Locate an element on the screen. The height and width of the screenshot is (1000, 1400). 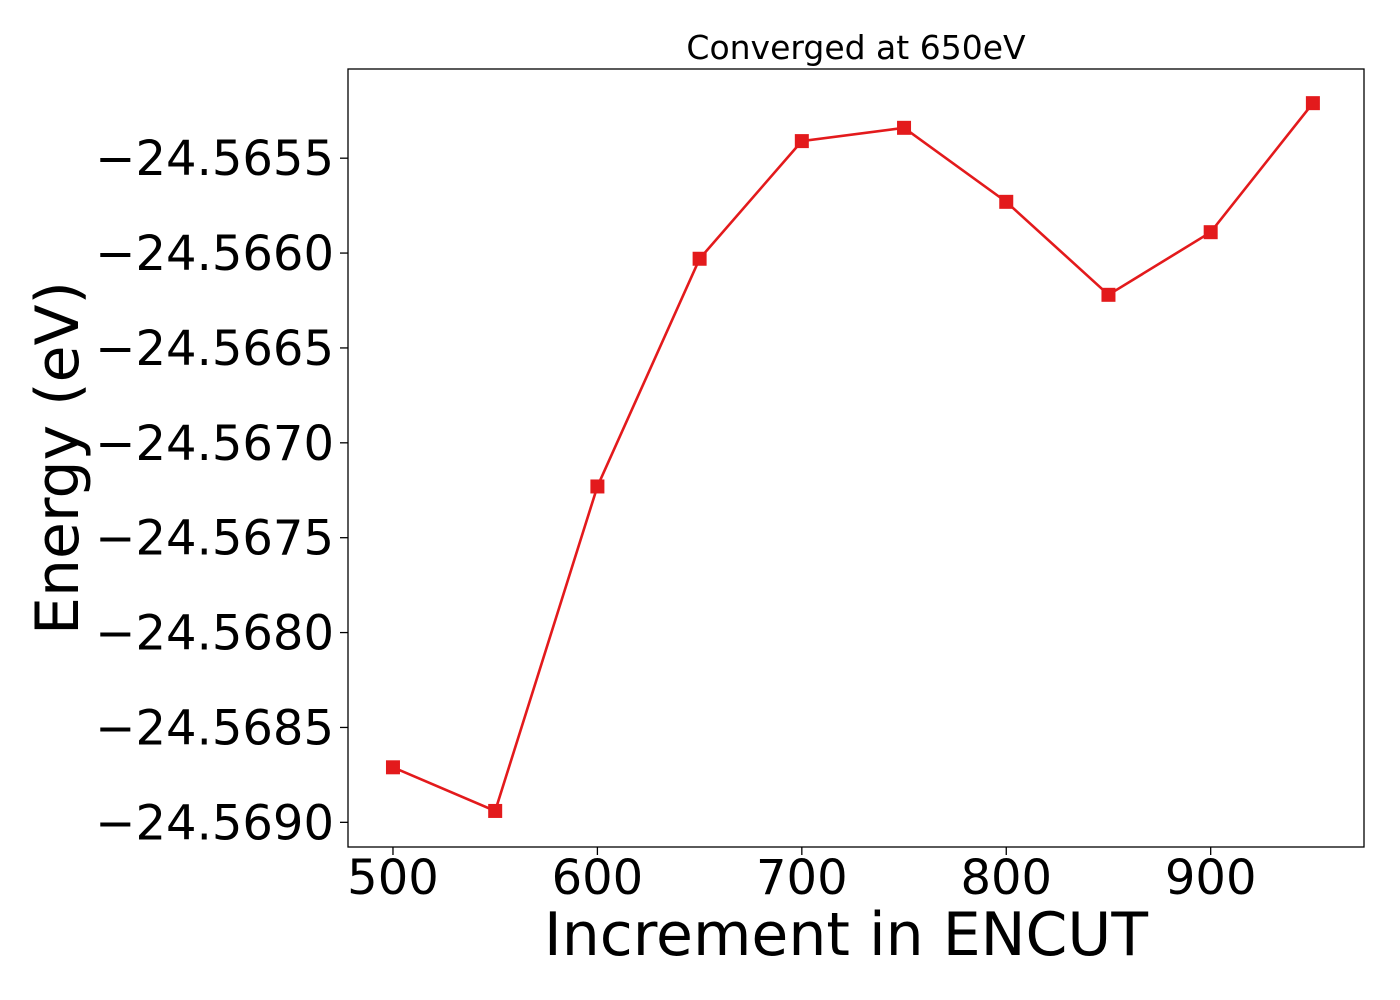
x-tick-label: 700 is located at coordinates (802, 878).